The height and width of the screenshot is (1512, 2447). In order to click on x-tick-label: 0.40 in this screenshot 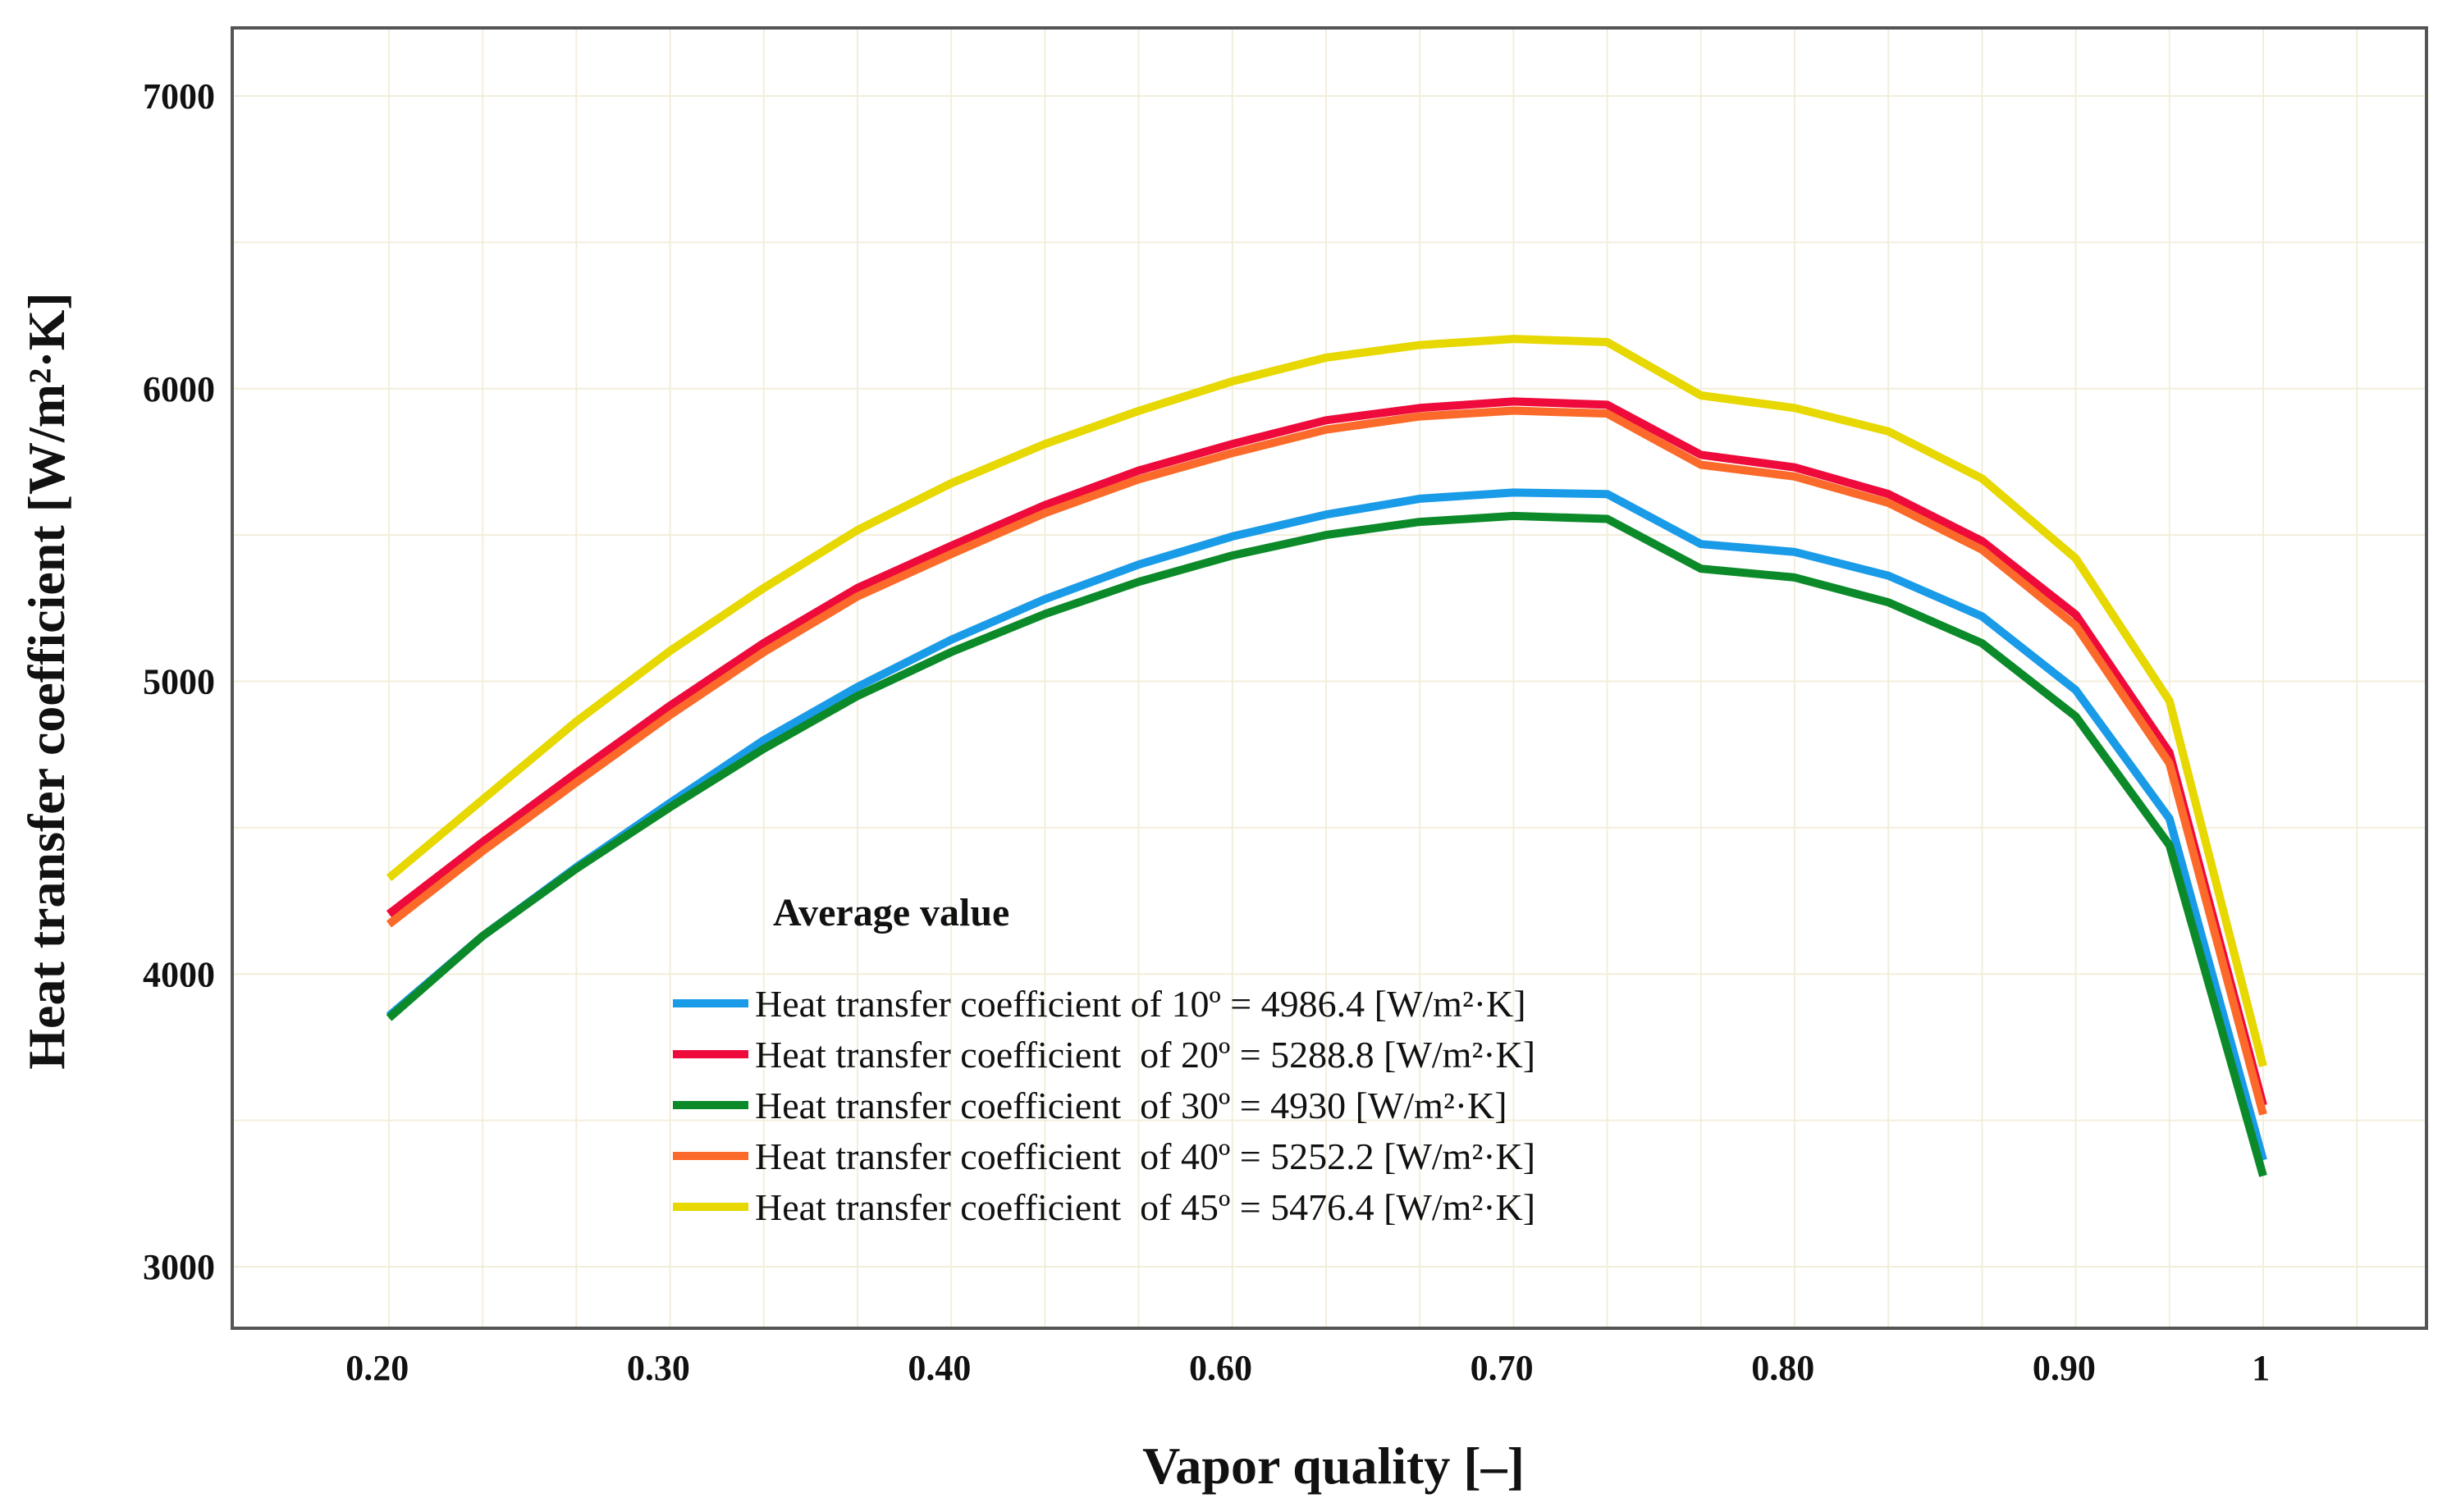, I will do `click(940, 1368)`.